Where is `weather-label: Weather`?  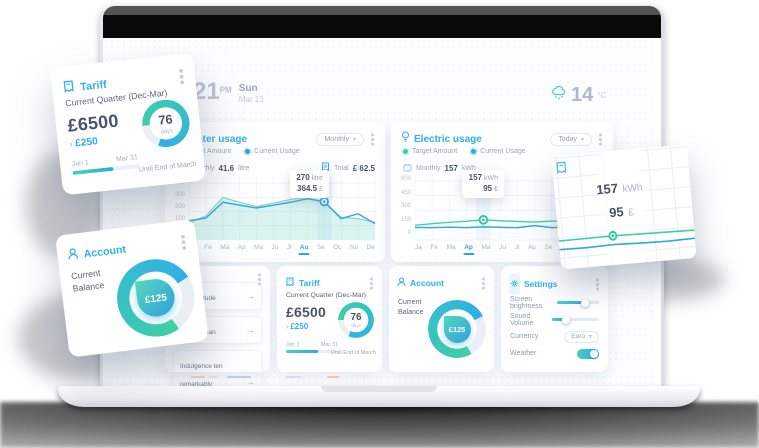 weather-label: Weather is located at coordinates (523, 353).